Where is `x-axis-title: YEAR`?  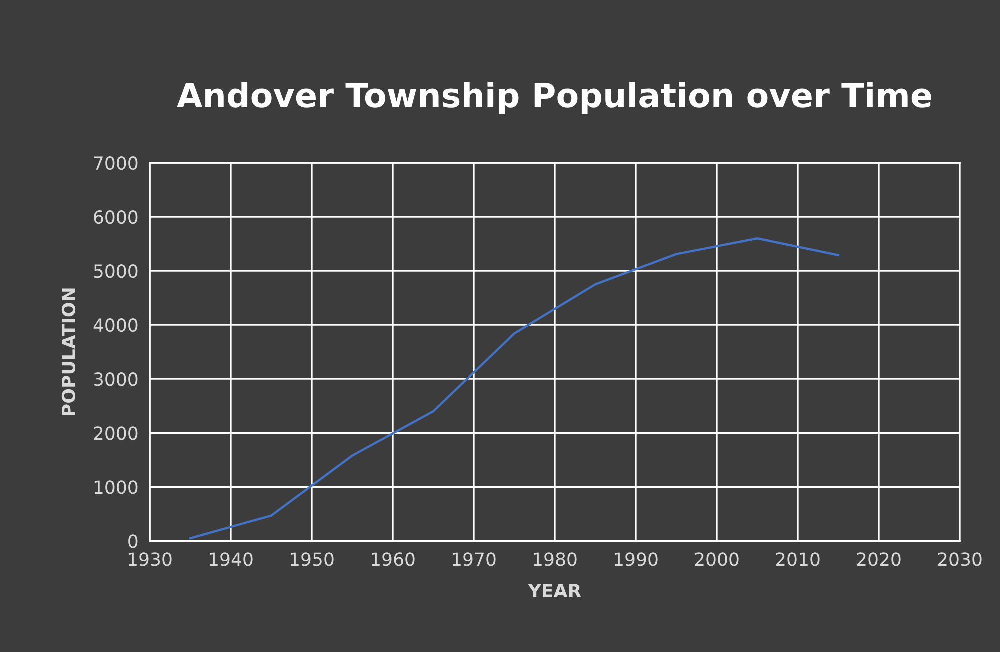
x-axis-title: YEAR is located at coordinates (555, 591).